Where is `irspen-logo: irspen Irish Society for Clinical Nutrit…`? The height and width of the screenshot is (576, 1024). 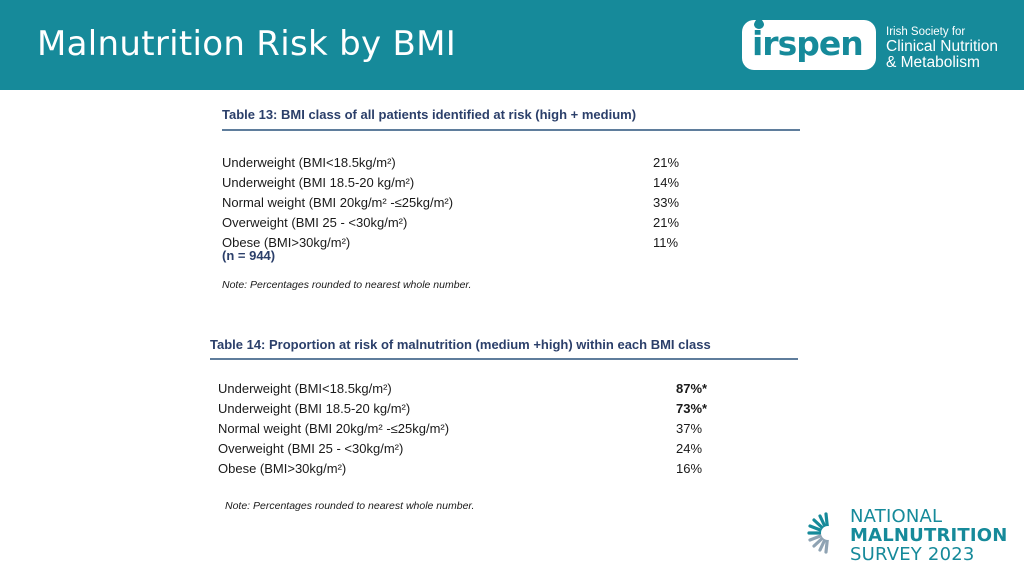
irspen-logo: irspen Irish Society for Clinical Nutrit… is located at coordinates (879, 44).